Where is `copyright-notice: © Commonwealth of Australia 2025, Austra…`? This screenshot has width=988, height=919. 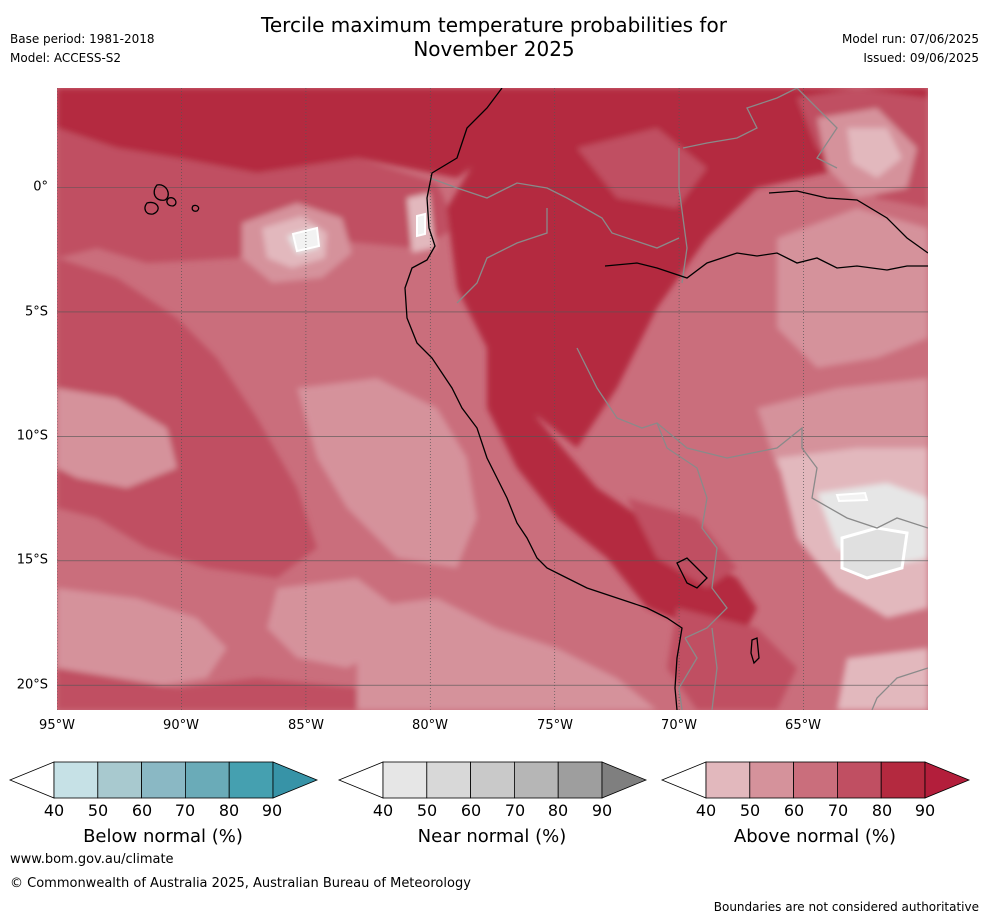
copyright-notice: © Commonwealth of Australia 2025, Austra… is located at coordinates (240, 883).